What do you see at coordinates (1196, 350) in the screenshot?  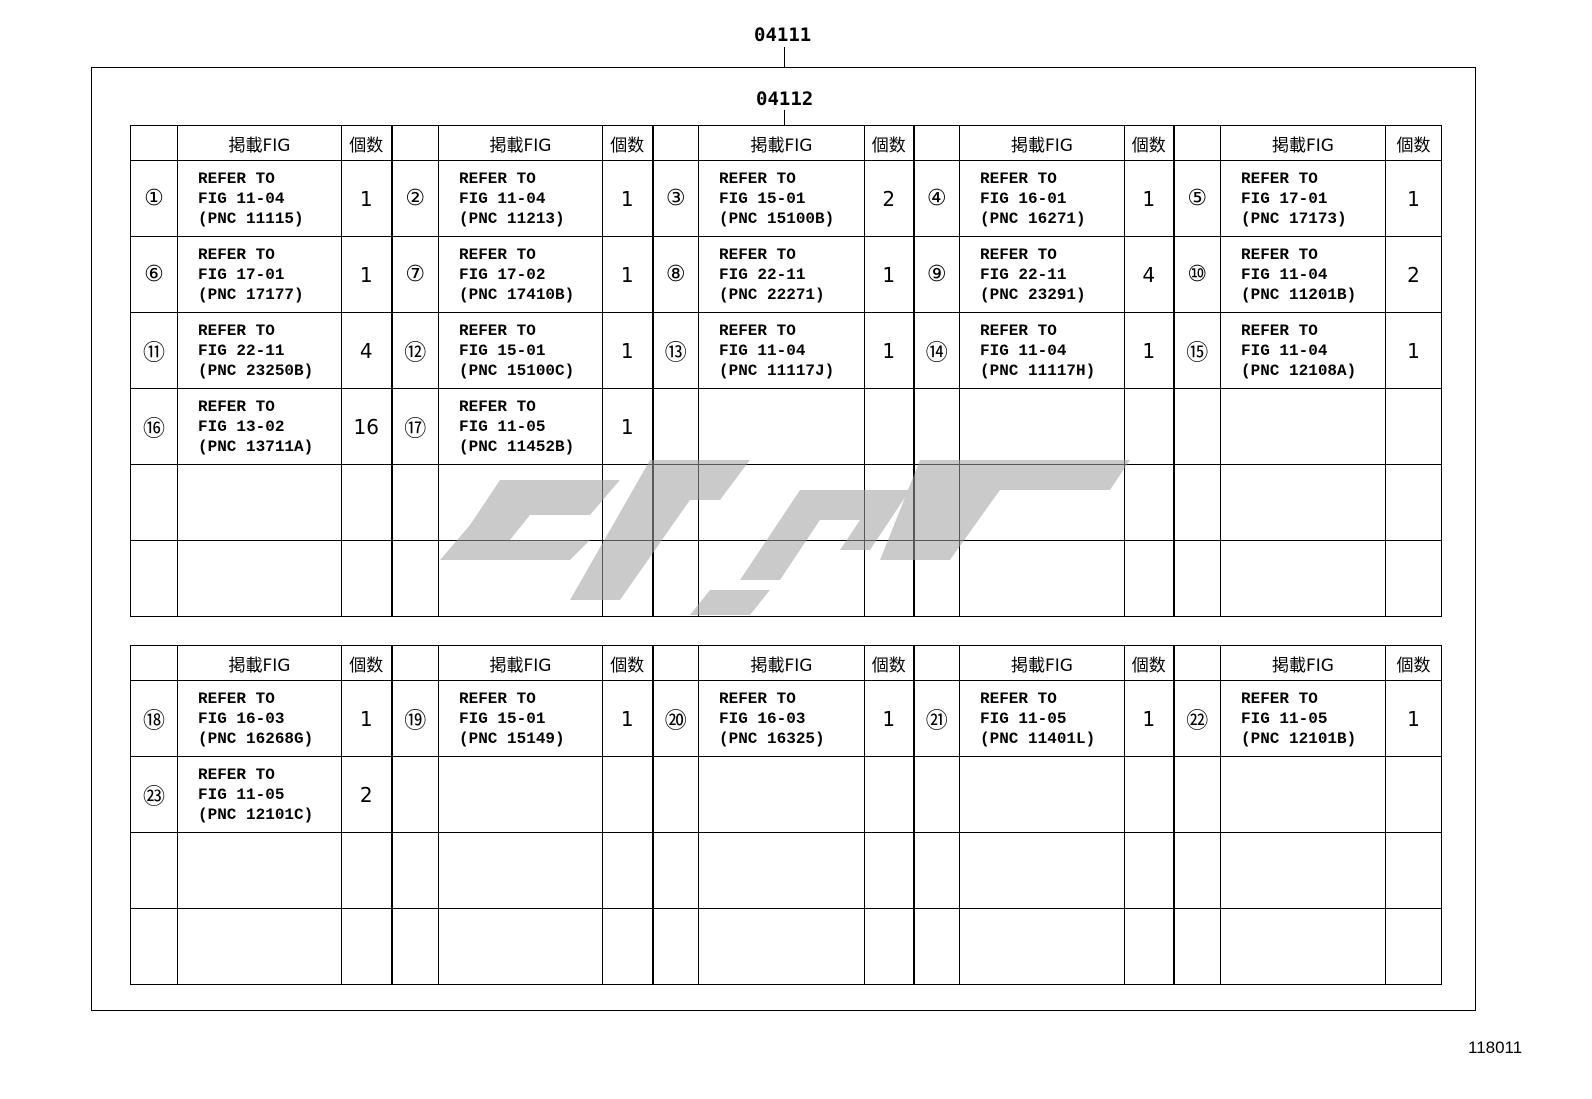 I see `item-number: ⑮` at bounding box center [1196, 350].